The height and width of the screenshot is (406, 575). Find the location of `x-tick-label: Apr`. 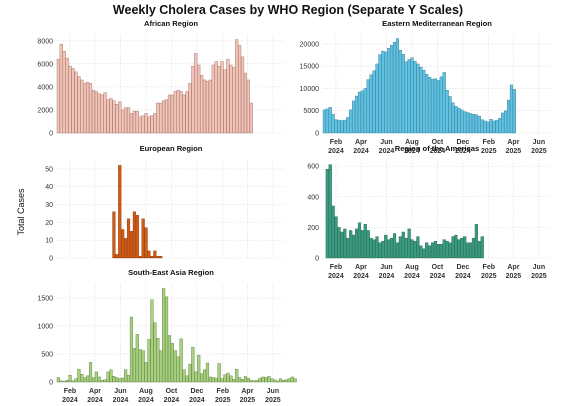

x-tick-label: Apr is located at coordinates (95, 391).